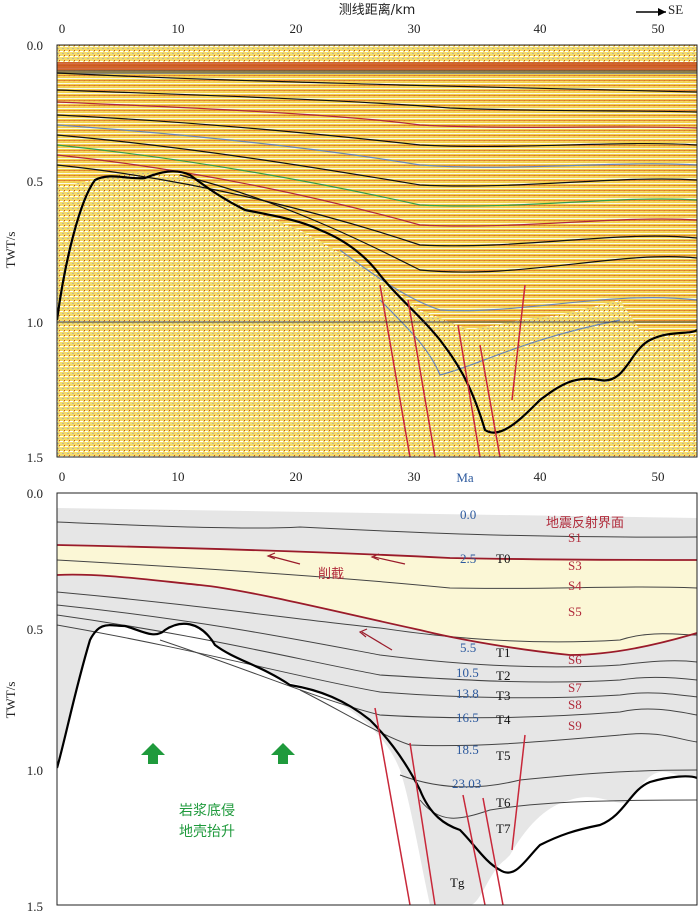 The height and width of the screenshot is (915, 700). I want to click on svg-text: 5.5, so click(468, 647).